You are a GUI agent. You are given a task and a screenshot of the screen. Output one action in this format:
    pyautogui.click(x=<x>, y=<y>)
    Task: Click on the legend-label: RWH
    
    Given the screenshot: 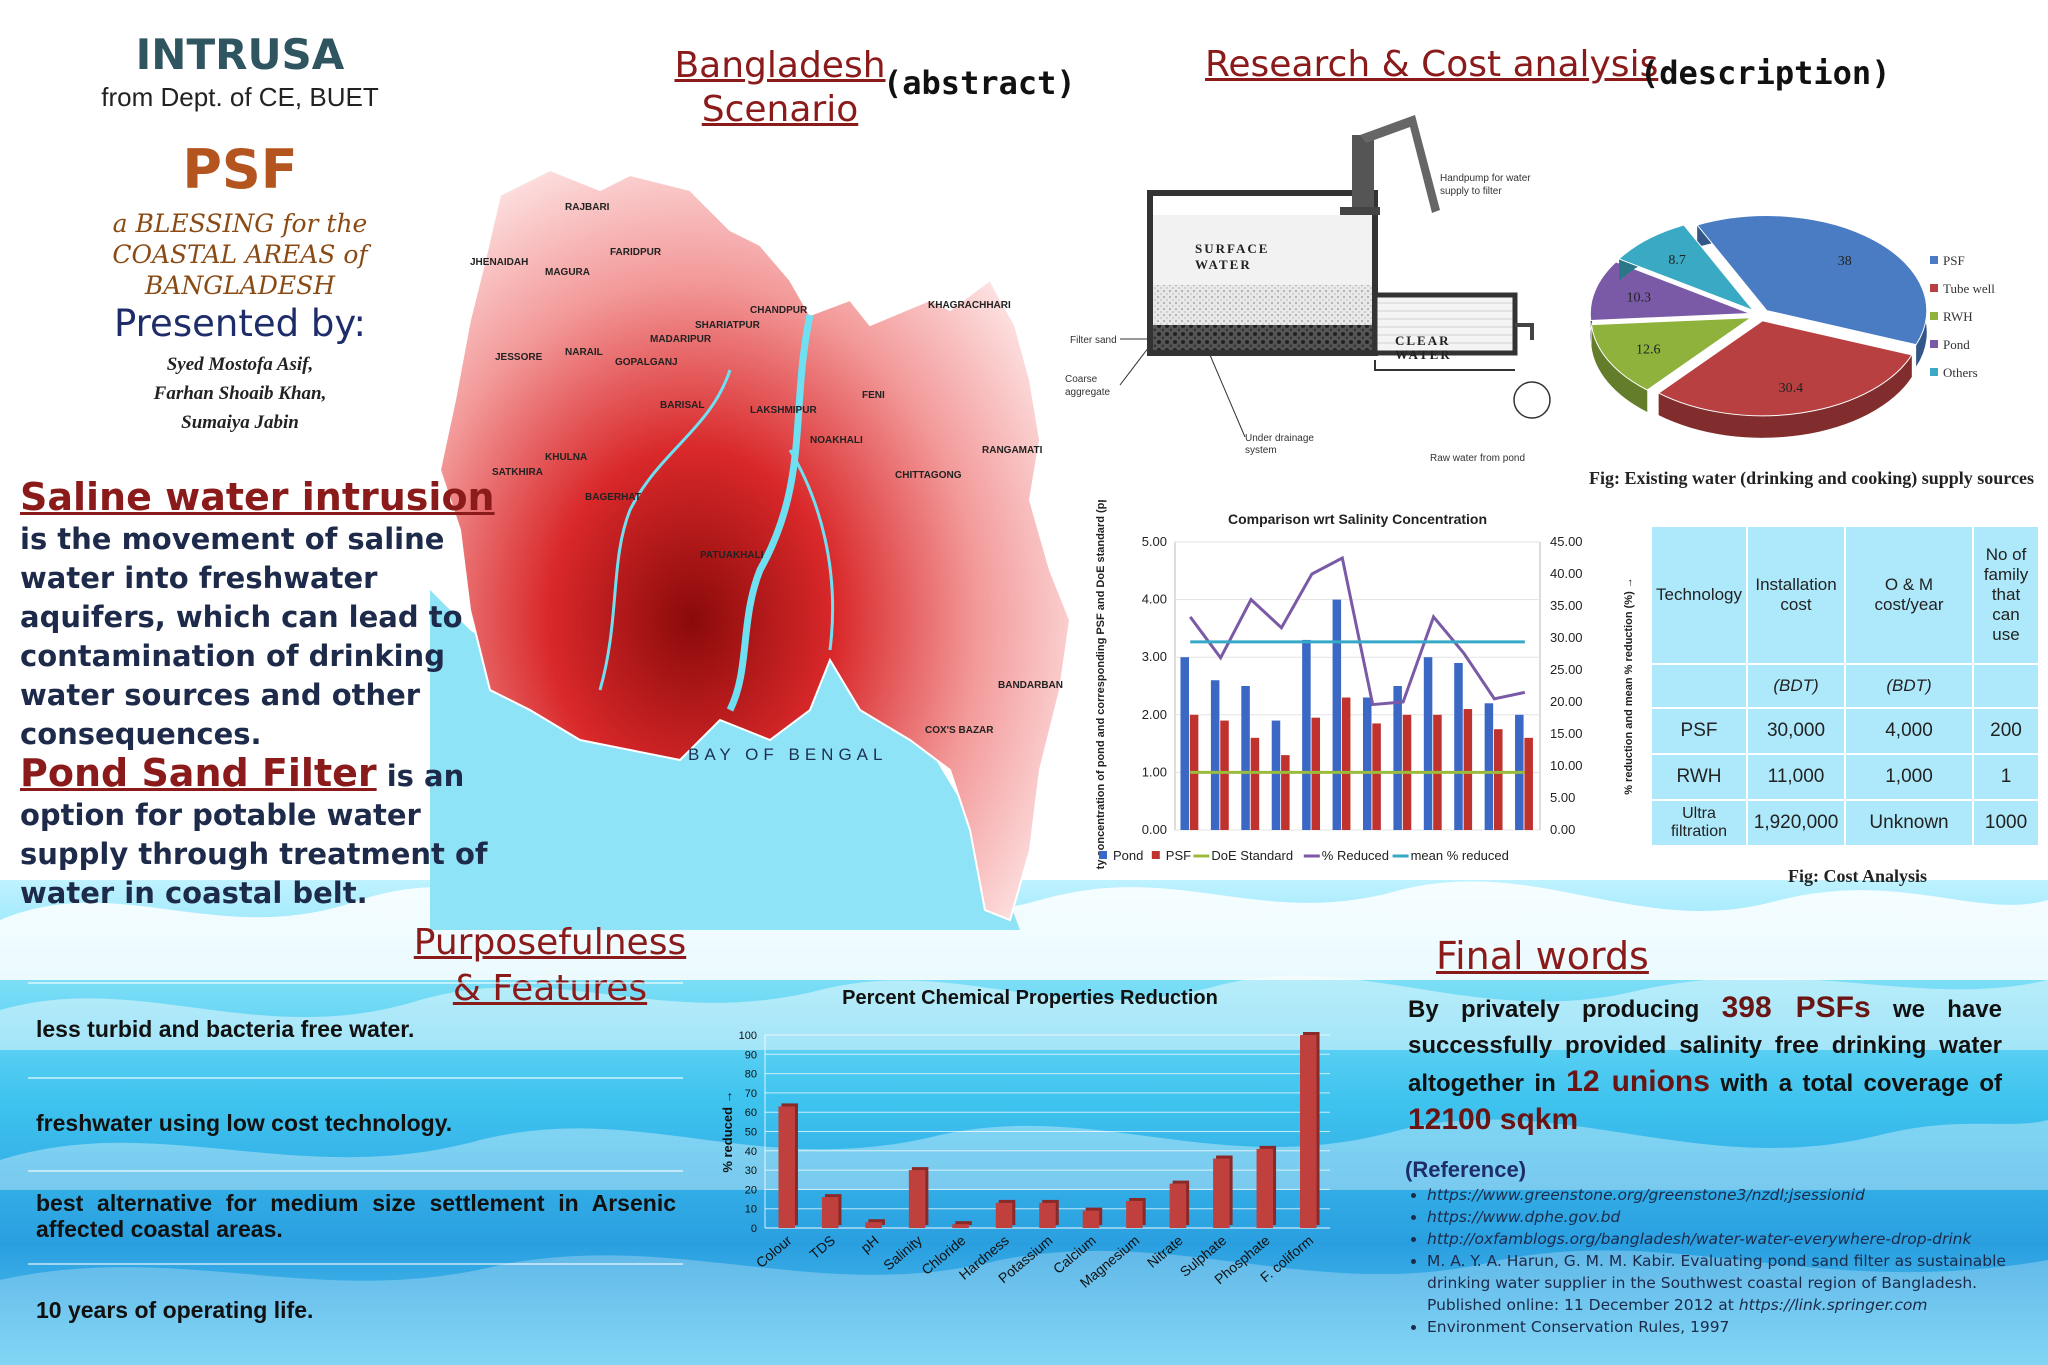 What is the action you would take?
    pyautogui.click(x=1958, y=316)
    